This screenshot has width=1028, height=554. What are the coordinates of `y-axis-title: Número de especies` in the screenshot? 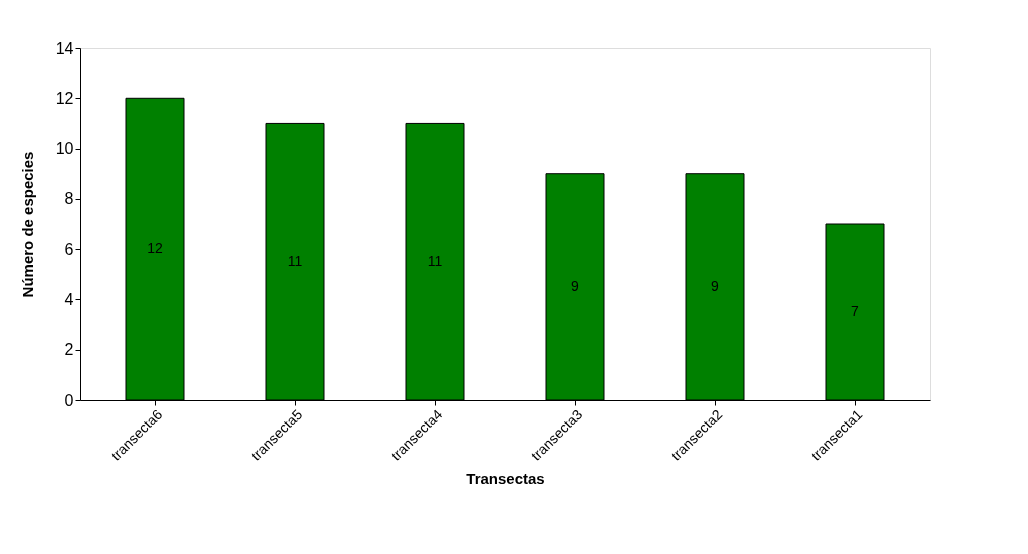 It's located at (27, 224).